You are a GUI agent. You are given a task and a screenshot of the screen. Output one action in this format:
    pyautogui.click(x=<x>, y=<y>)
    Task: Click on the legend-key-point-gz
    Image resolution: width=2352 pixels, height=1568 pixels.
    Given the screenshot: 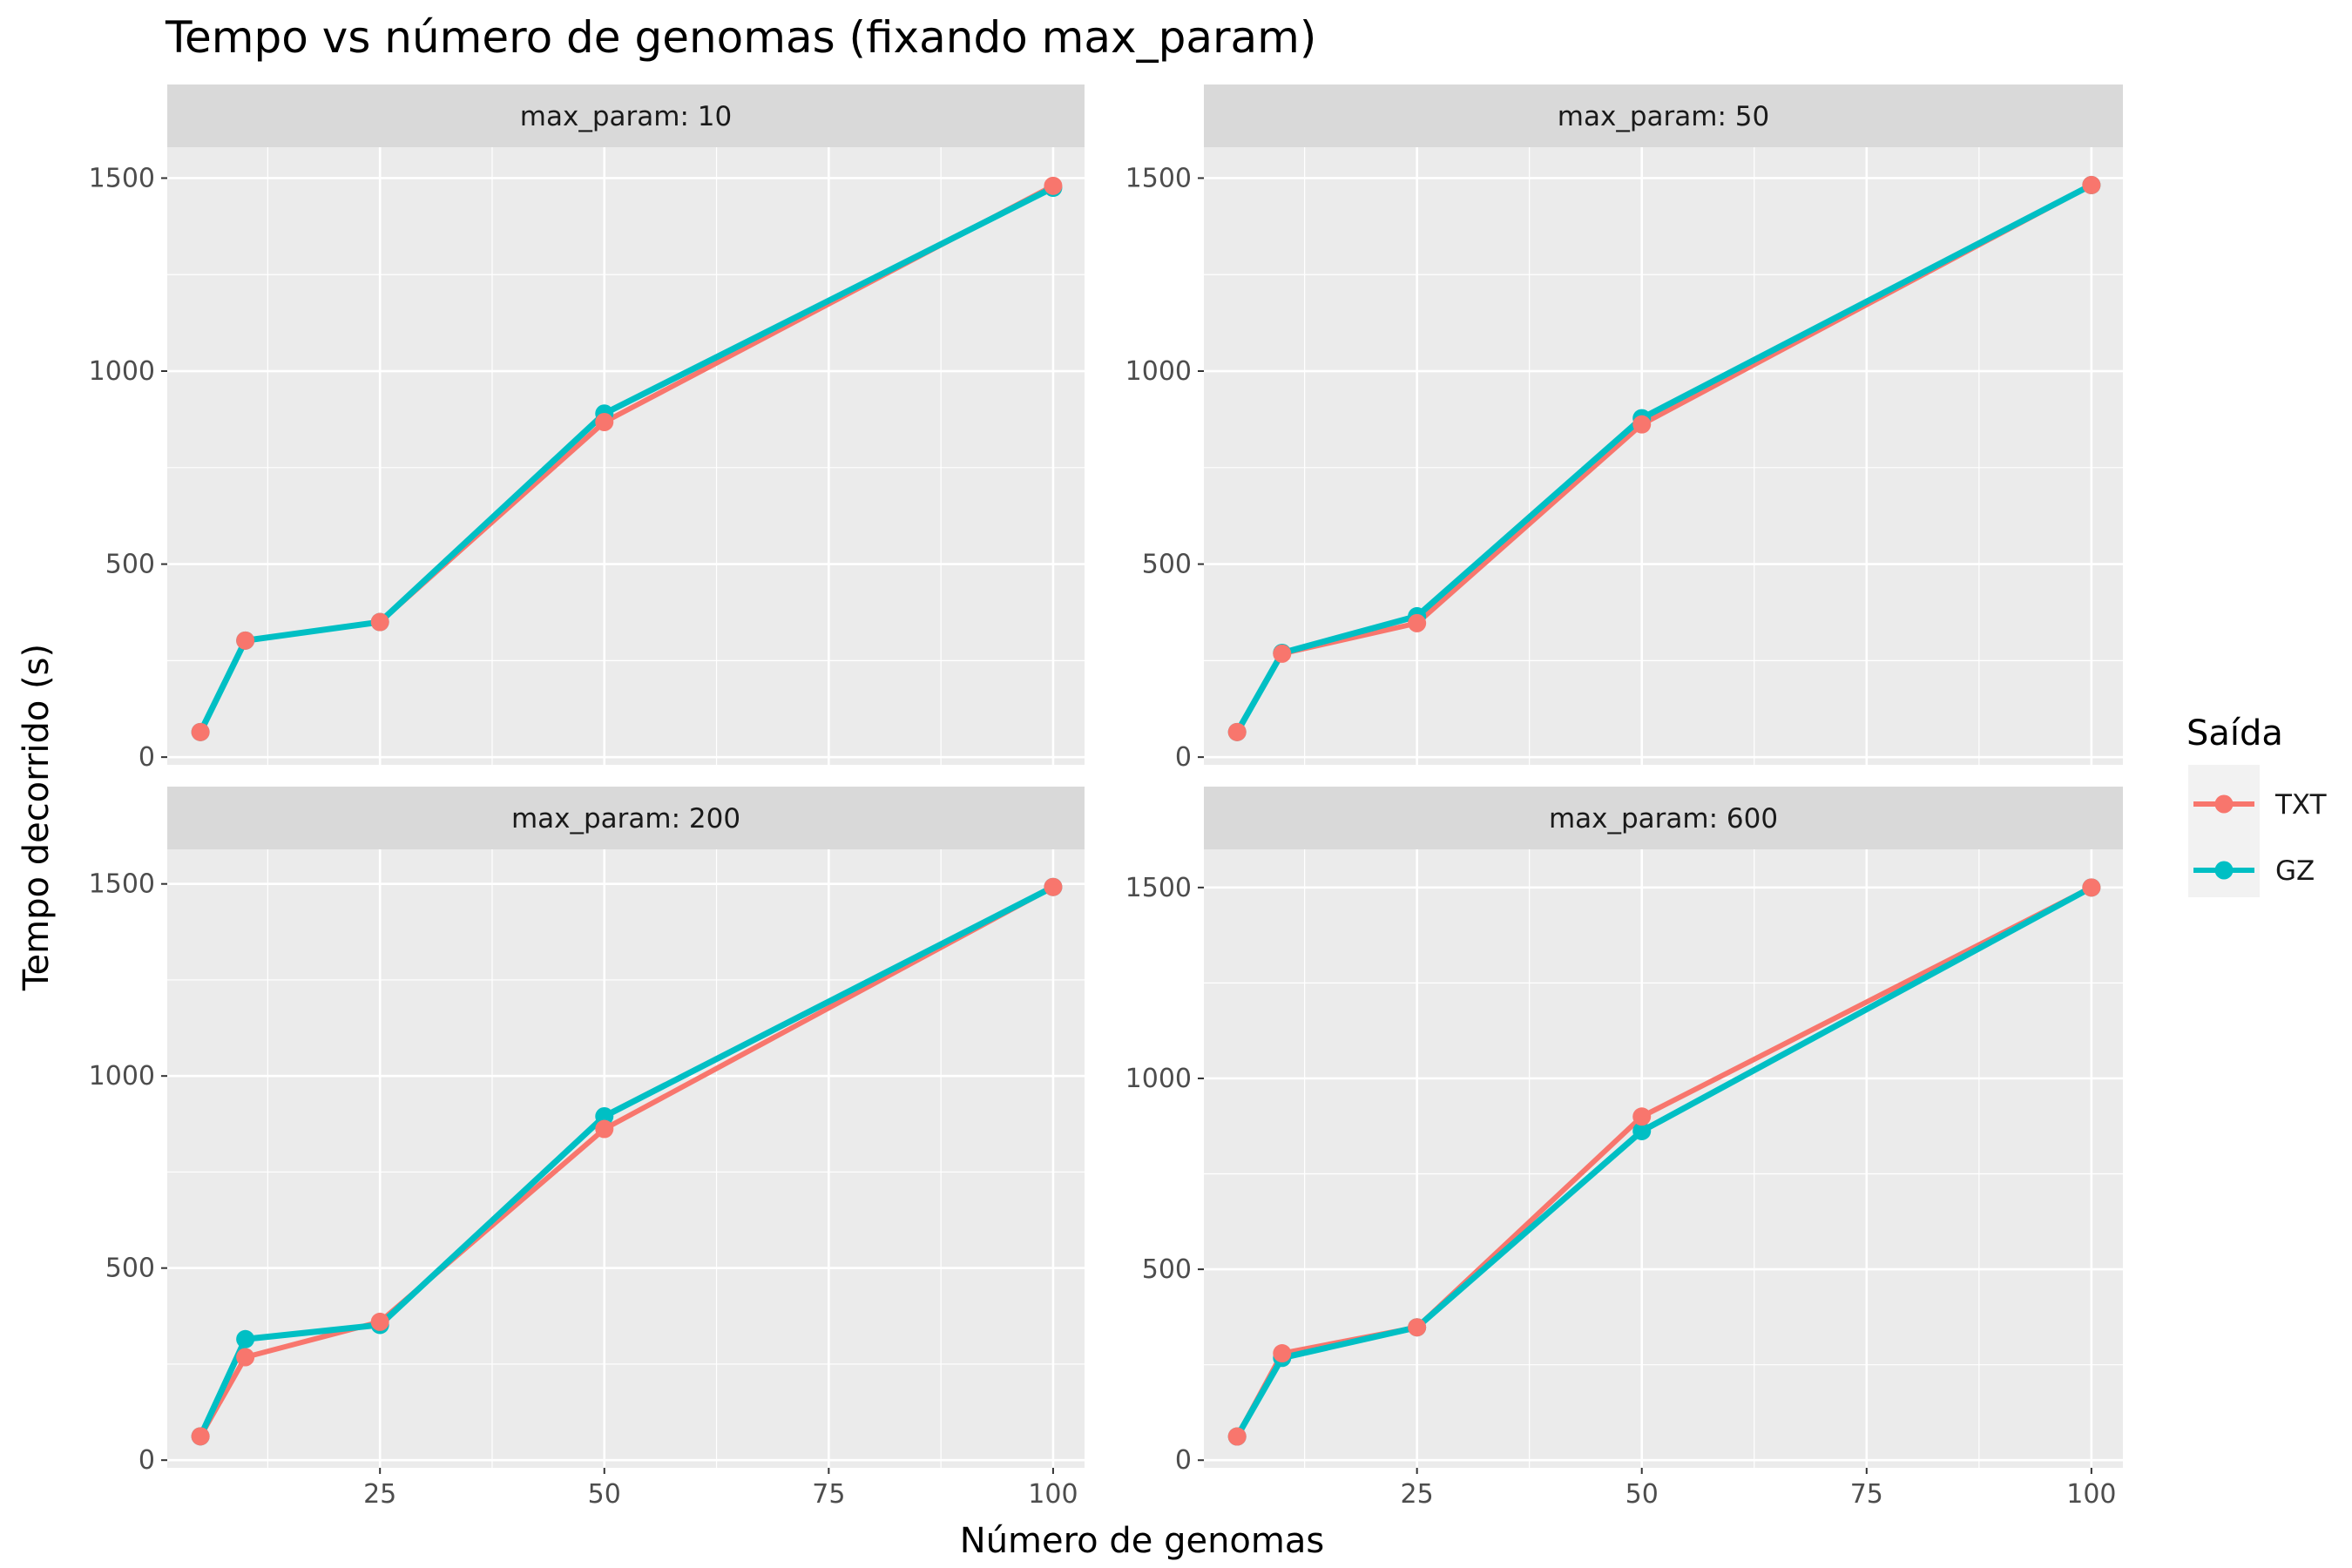 What is the action you would take?
    pyautogui.click(x=2224, y=870)
    